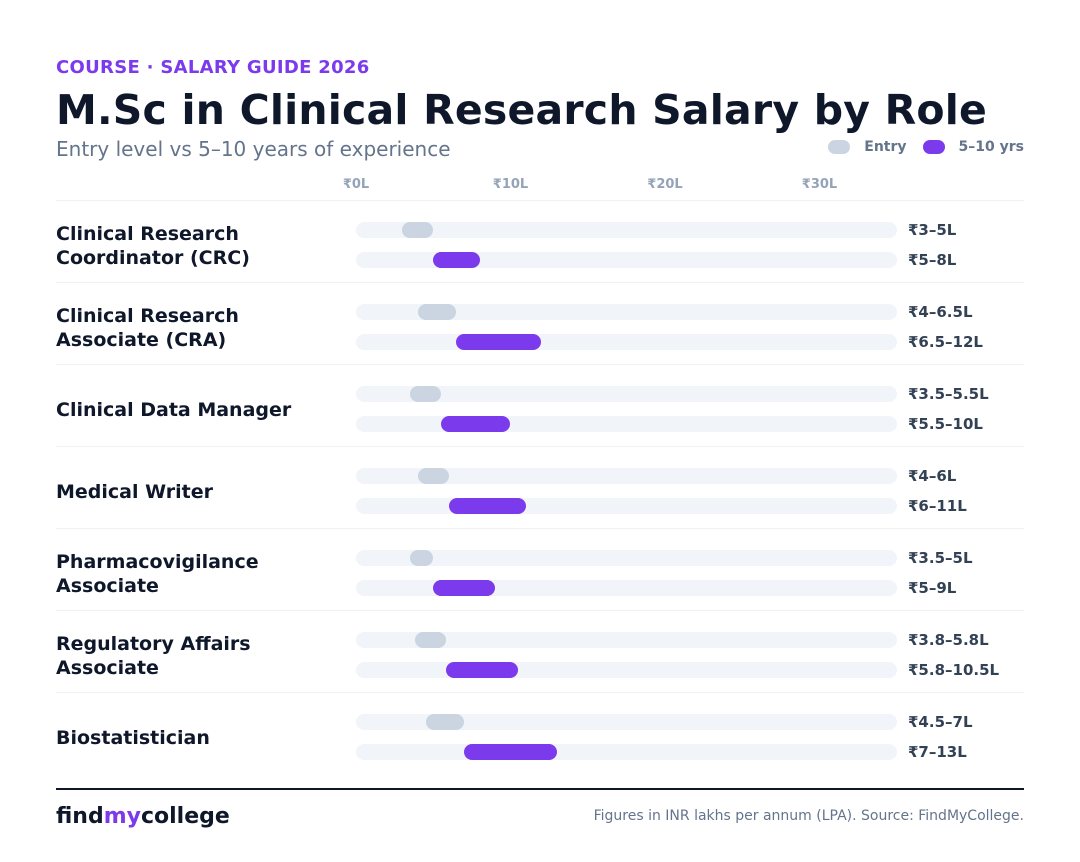  Describe the element at coordinates (991, 147) in the screenshot. I see `legend-exp-label: 5–10 yrs` at that location.